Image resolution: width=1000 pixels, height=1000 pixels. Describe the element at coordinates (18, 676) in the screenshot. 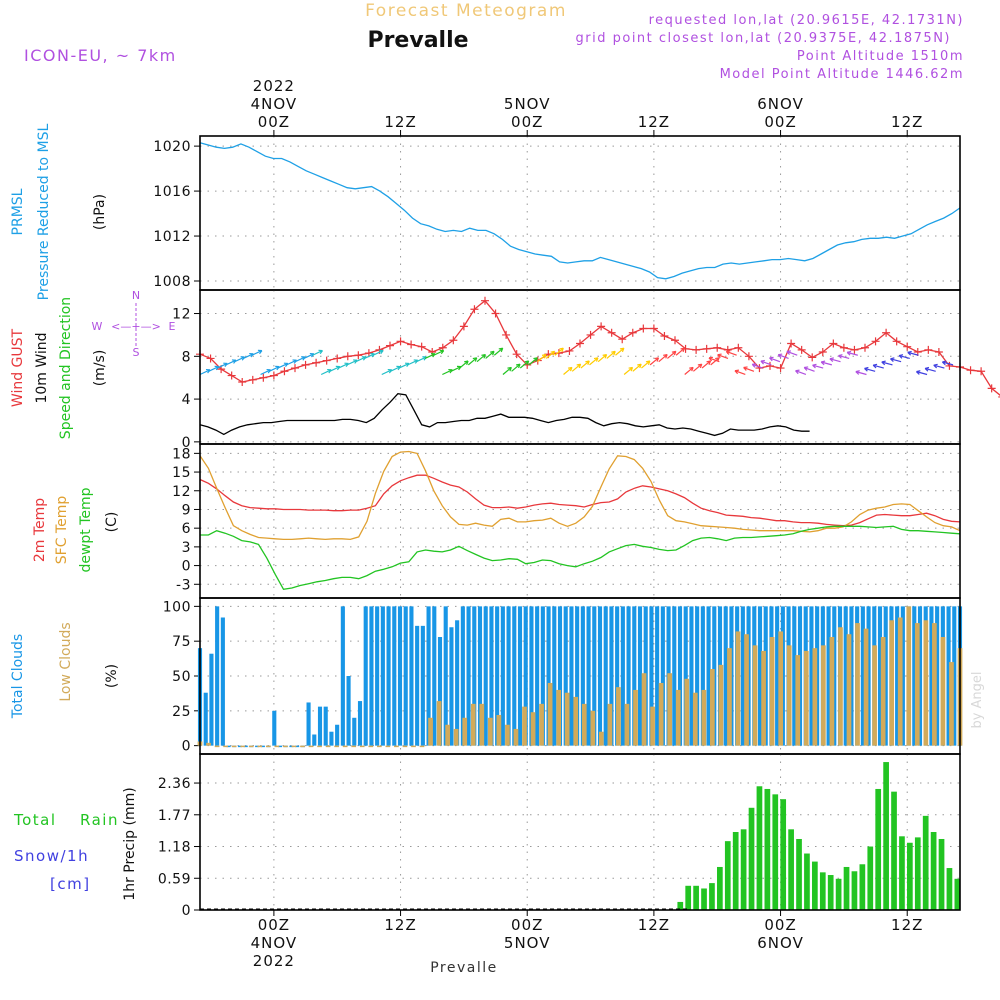

I see `total-clouds-label: Total Clouds` at that location.